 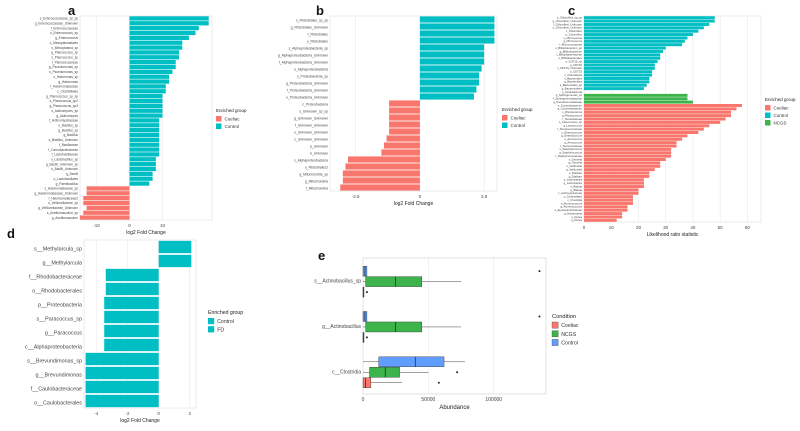 I want to click on y-tick-label-a-1: g_Enterococcaceae_Unknown, so click(x=56, y=24).